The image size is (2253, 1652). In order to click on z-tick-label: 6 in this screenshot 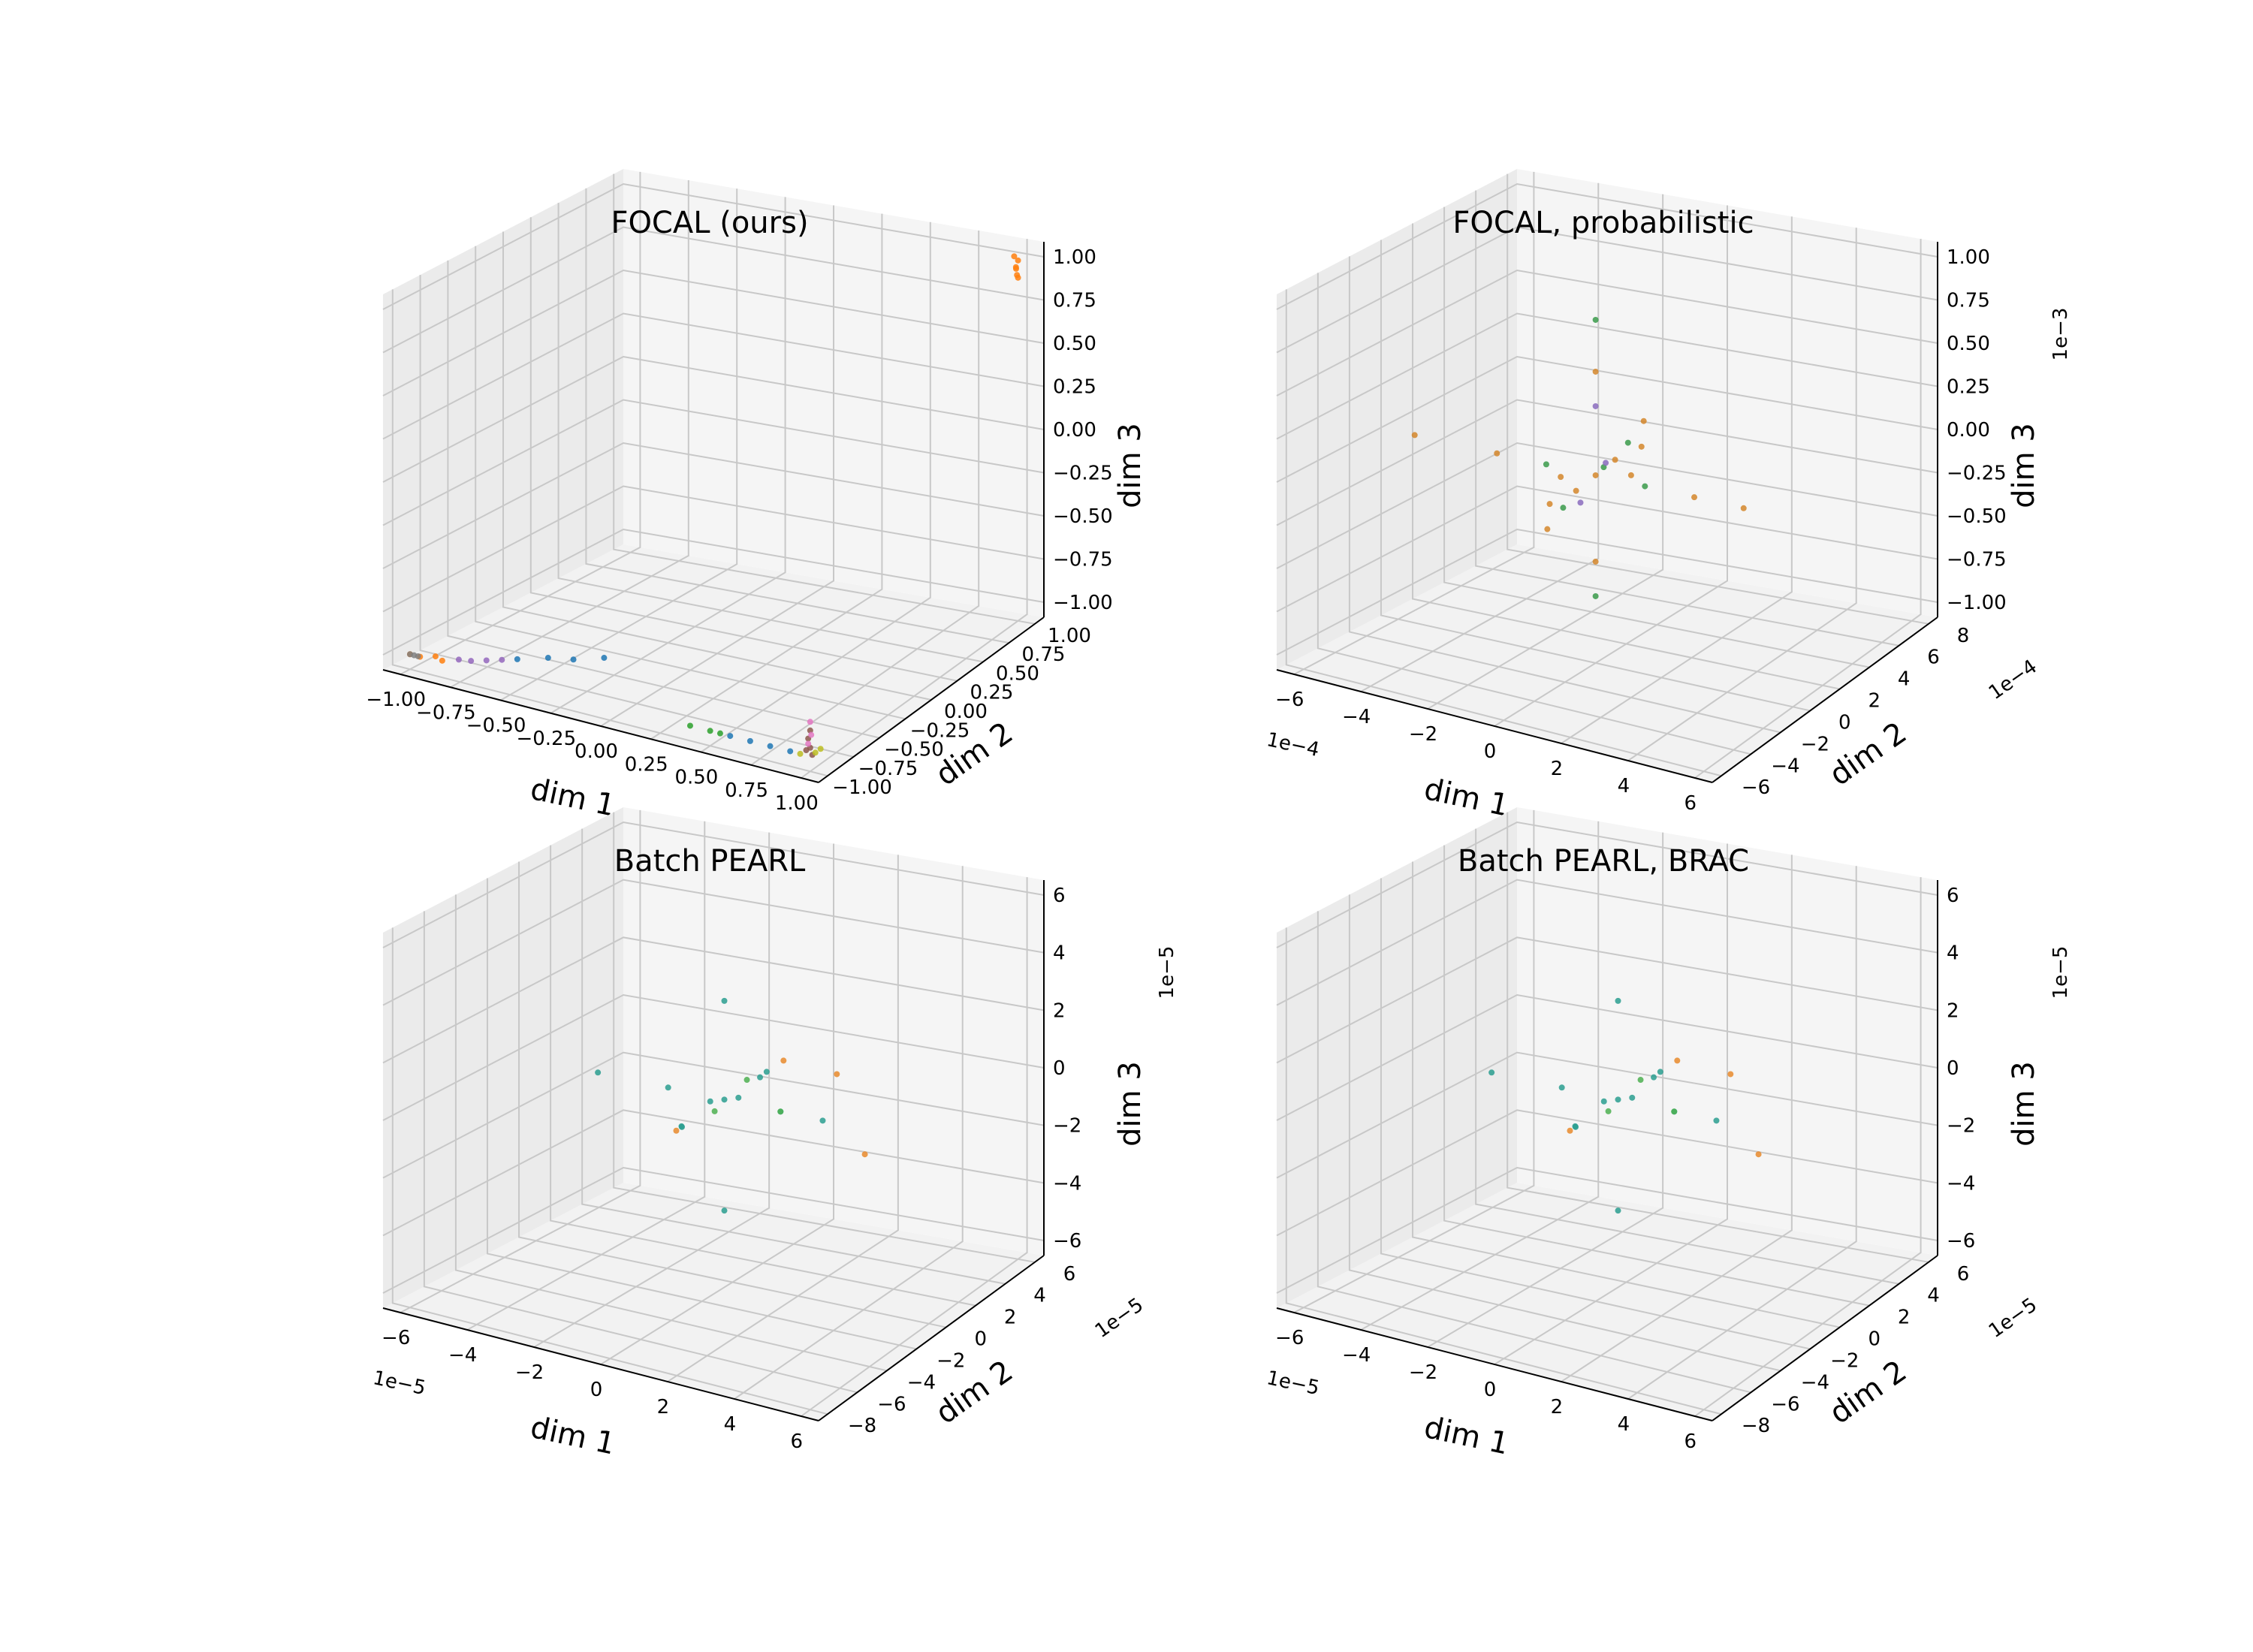, I will do `click(1060, 896)`.